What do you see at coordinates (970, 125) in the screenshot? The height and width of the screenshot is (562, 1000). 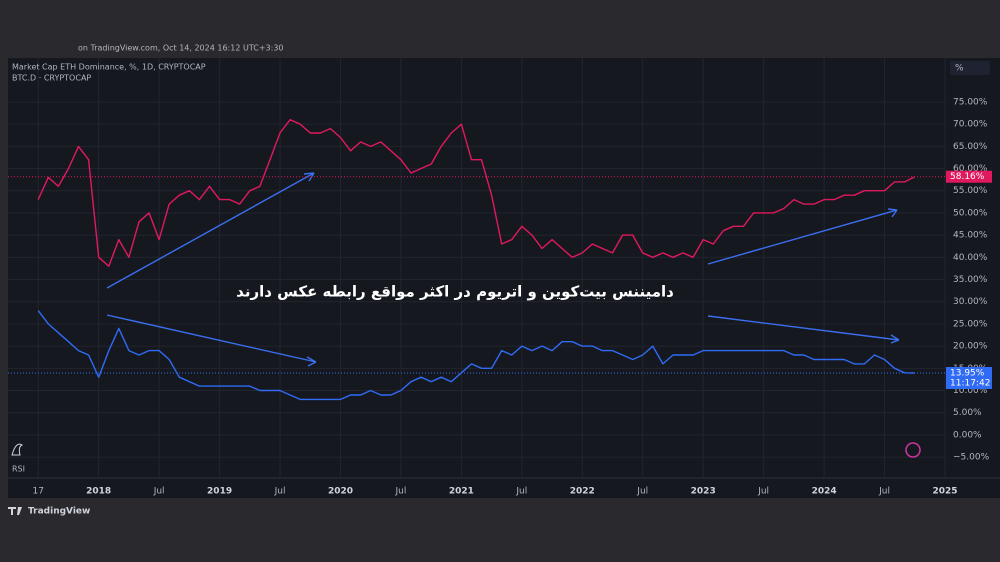 I see `y-tick-label: 70.00%` at bounding box center [970, 125].